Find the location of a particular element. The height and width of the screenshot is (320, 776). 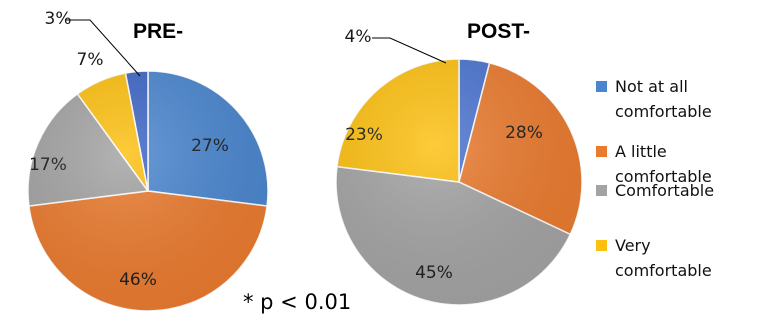

legend-label-3-1: comfortable is located at coordinates (663, 270).